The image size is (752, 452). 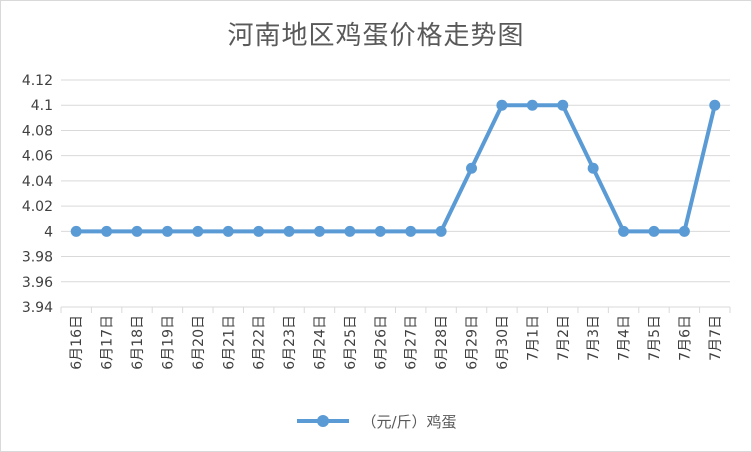 I want to click on x-tick-label: 7月2日, so click(x=564, y=338).